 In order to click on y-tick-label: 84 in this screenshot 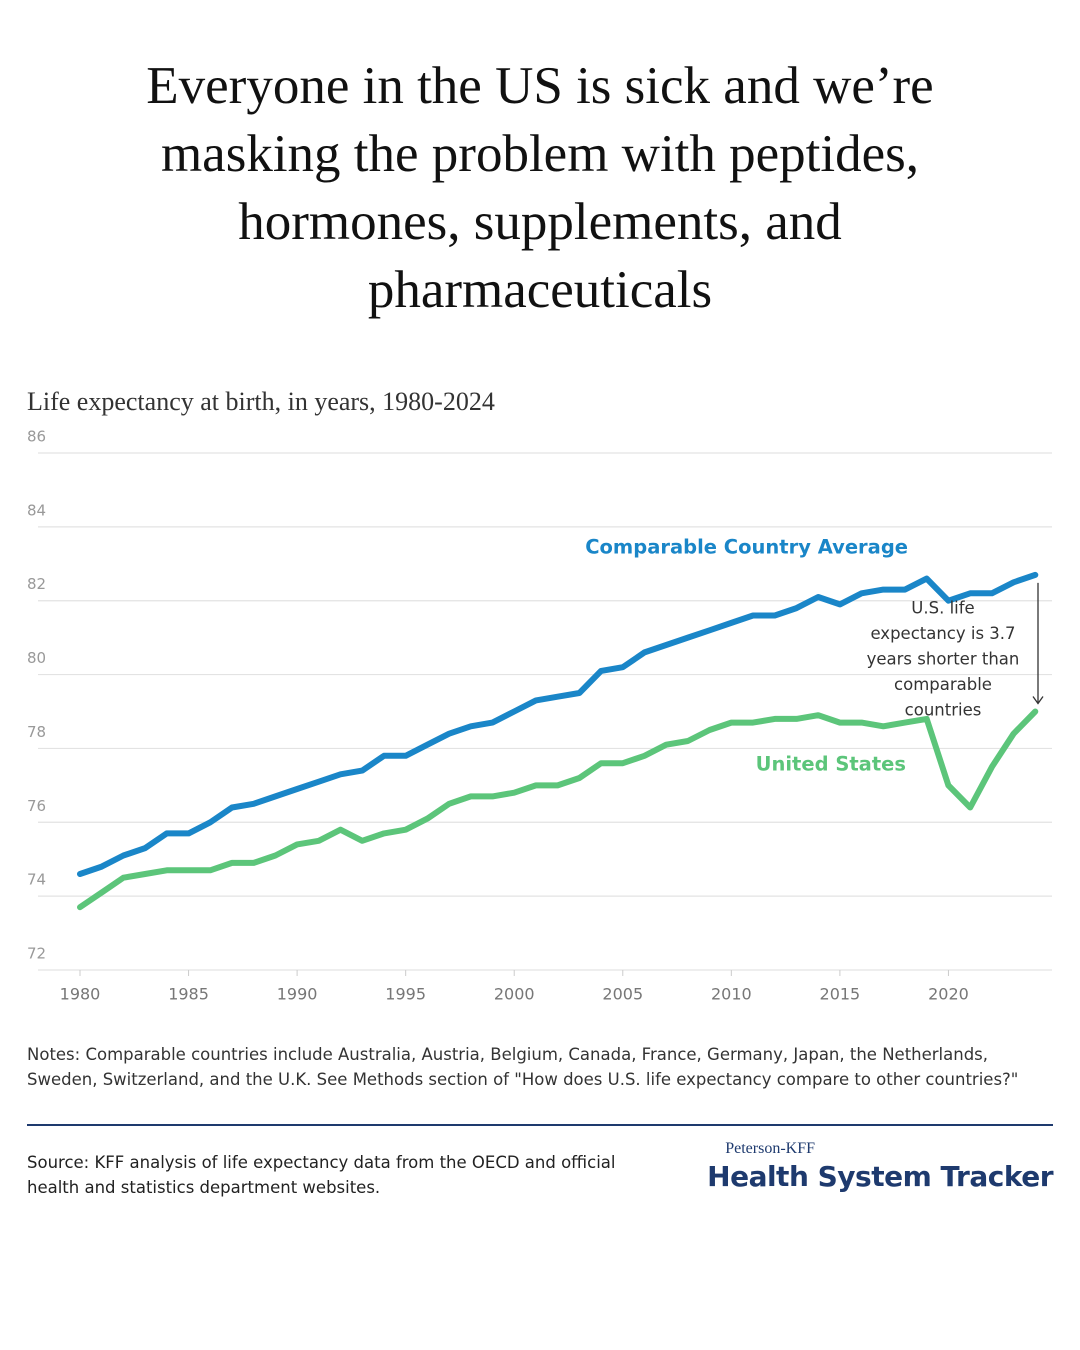, I will do `click(36, 510)`.